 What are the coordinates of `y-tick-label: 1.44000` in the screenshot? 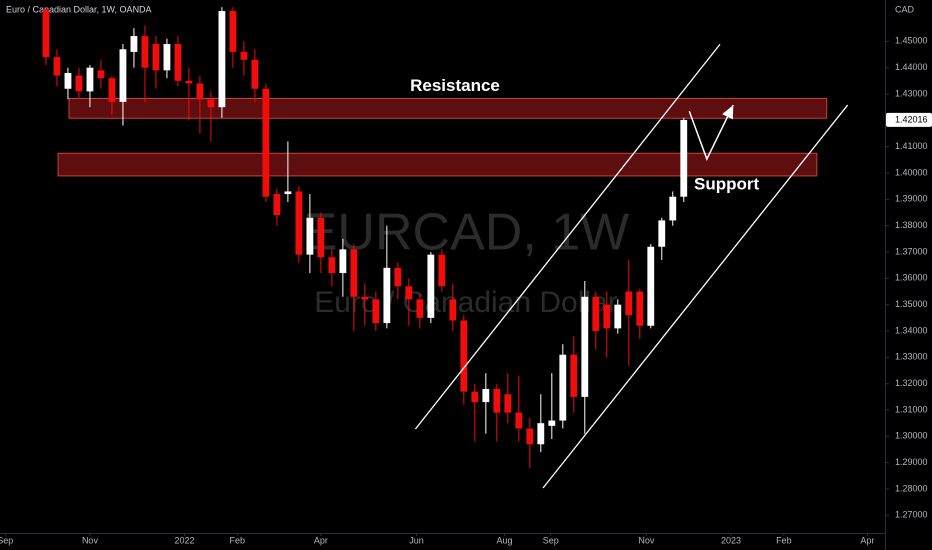 It's located at (911, 67).